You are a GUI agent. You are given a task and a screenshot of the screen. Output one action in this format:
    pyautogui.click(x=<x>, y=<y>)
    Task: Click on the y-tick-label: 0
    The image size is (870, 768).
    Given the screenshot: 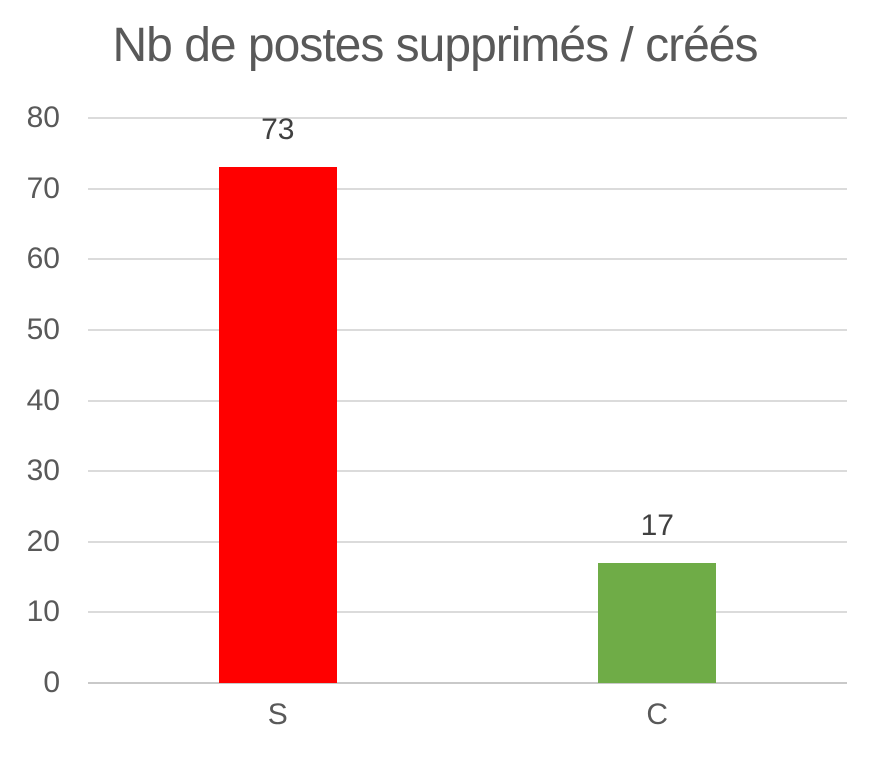 What is the action you would take?
    pyautogui.click(x=51, y=682)
    